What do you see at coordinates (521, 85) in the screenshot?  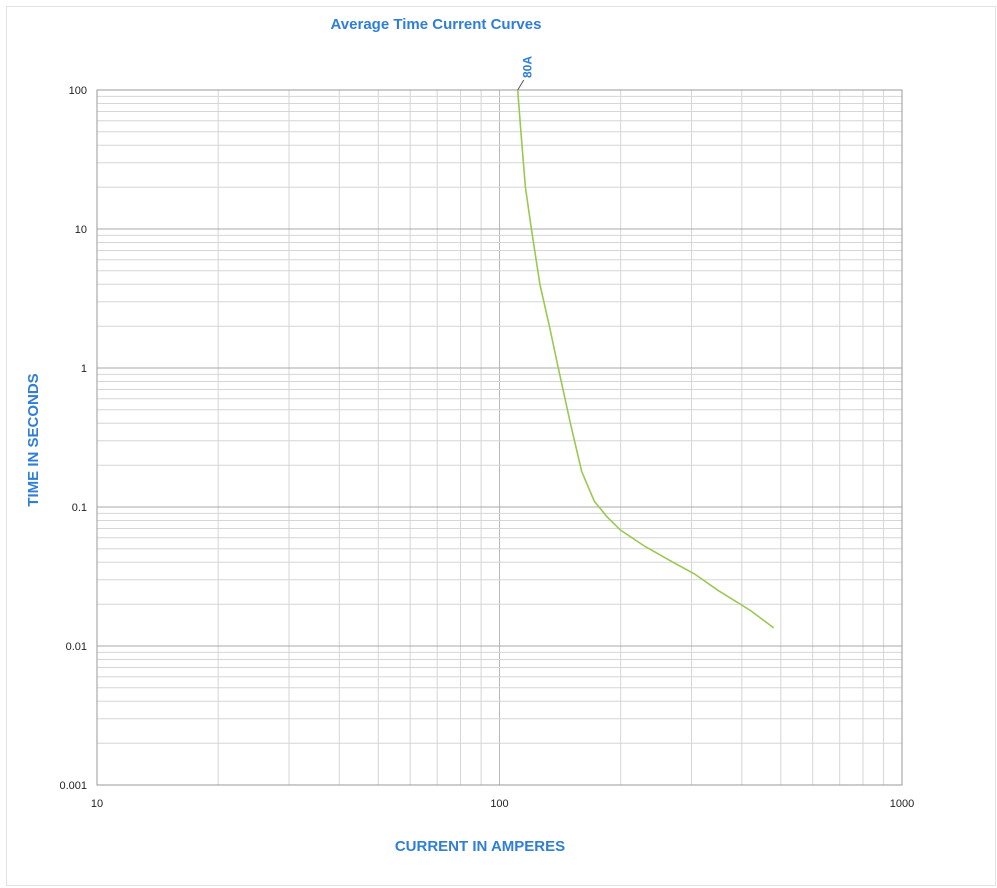 I see `series-label-leader` at bounding box center [521, 85].